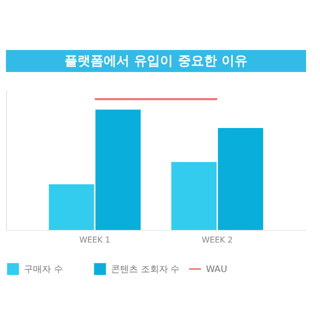  Describe the element at coordinates (43, 270) in the screenshot. I see `legend-label: 구매자 수` at that location.